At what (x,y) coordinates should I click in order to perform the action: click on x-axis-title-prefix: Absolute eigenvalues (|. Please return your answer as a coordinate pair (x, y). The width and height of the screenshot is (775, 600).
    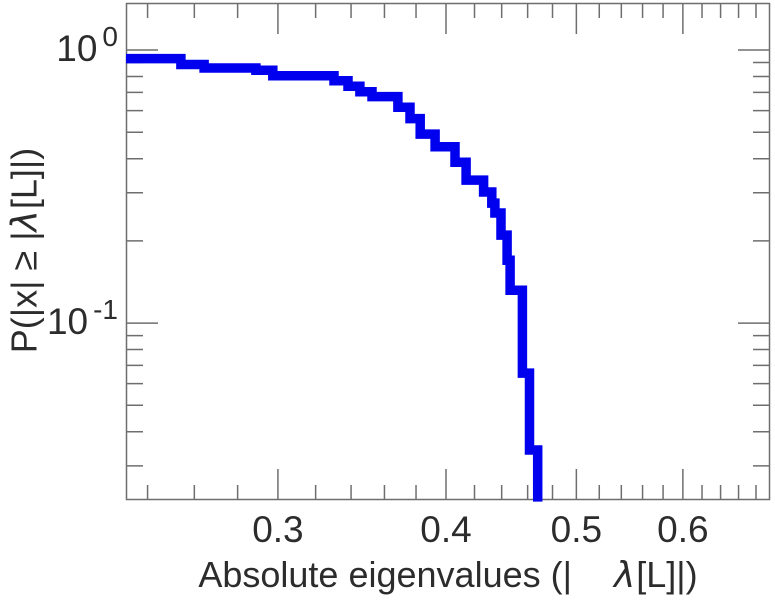
    Looking at the image, I should click on (385, 574).